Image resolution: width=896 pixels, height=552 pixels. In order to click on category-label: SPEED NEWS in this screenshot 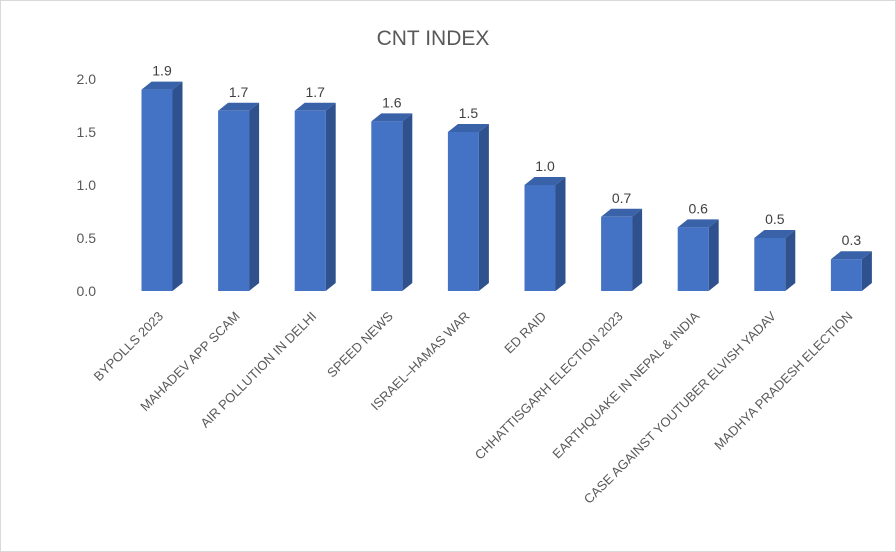, I will do `click(360, 344)`.